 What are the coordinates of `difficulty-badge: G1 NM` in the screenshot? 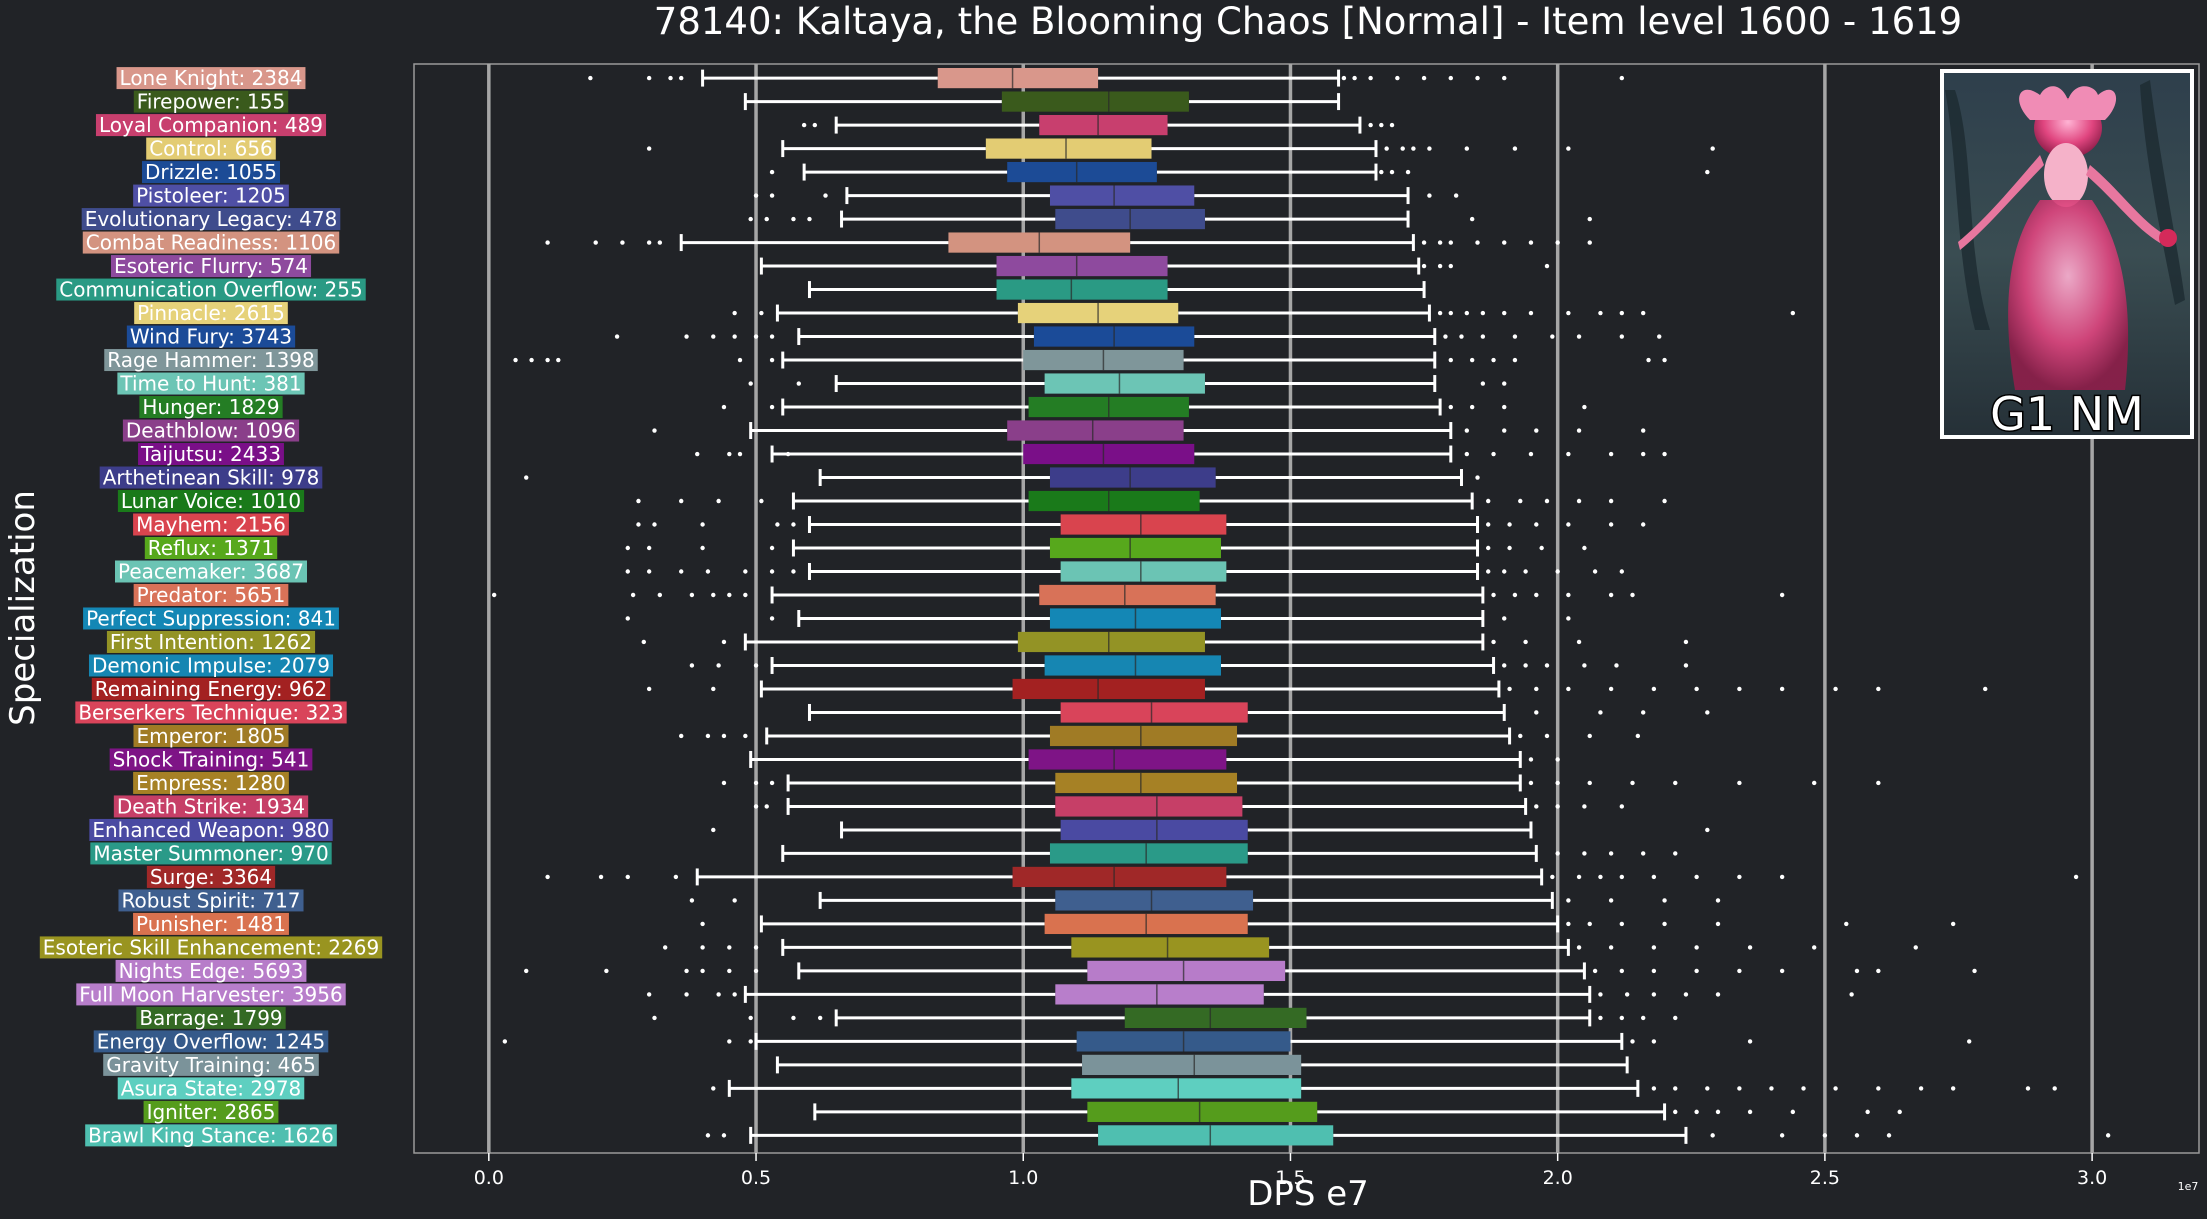 It's located at (2067, 414).